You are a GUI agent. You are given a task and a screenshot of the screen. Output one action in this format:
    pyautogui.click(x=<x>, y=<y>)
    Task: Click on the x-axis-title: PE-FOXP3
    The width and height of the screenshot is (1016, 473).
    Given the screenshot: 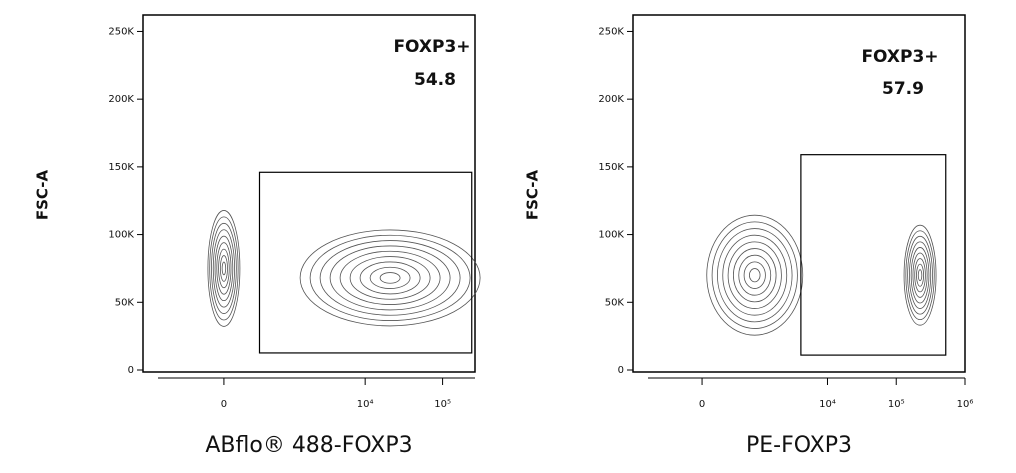 What is the action you would take?
    pyautogui.click(x=799, y=445)
    